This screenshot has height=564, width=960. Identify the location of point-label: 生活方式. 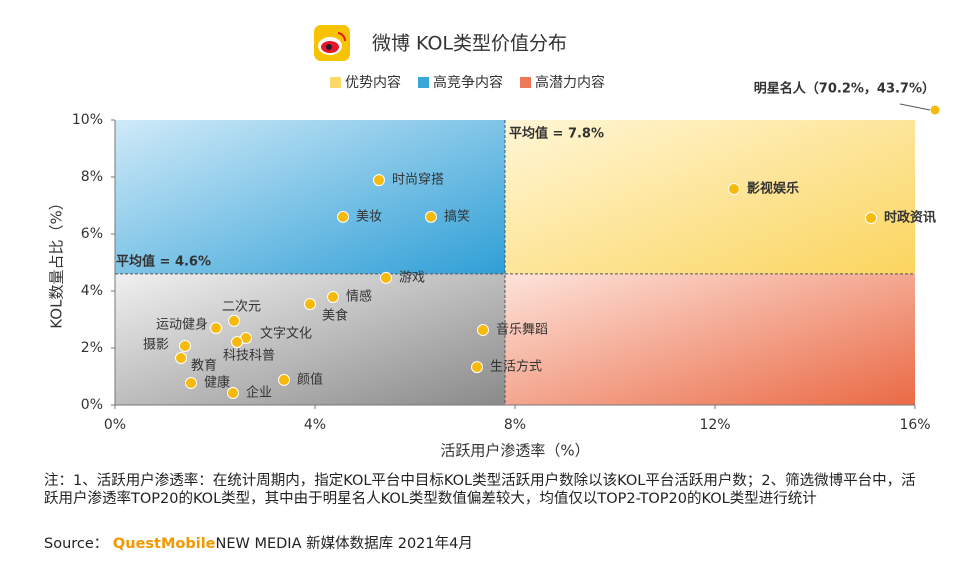
(516, 367).